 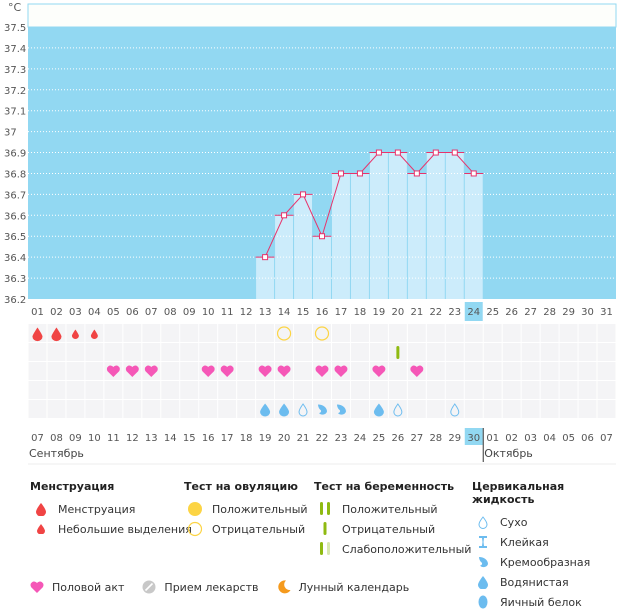 What do you see at coordinates (369, 205) in the screenshot?
I see `temperature-line` at bounding box center [369, 205].